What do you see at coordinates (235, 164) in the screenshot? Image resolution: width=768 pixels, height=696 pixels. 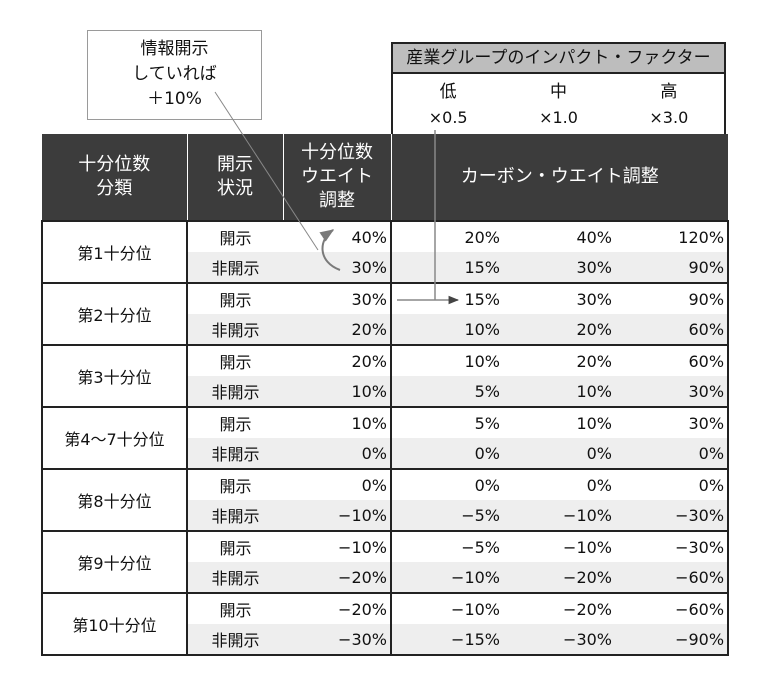 I see `header-line: 開示` at bounding box center [235, 164].